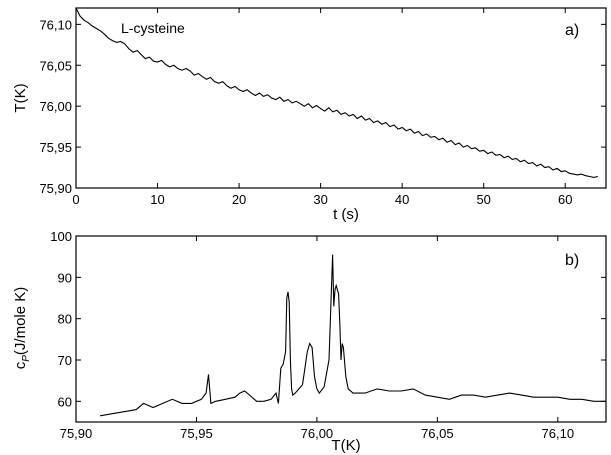  Describe the element at coordinates (402, 199) in the screenshot. I see `panel-a-x-tick-label: 40` at that location.